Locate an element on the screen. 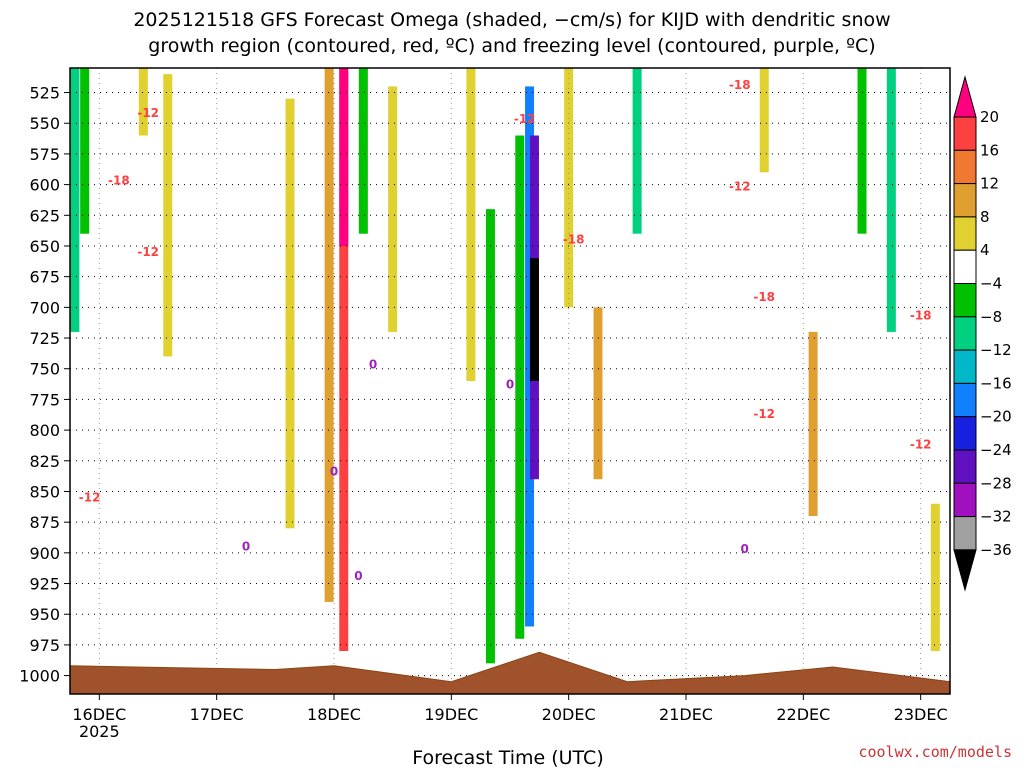  x-tick-label: 17DEC is located at coordinates (217, 714).